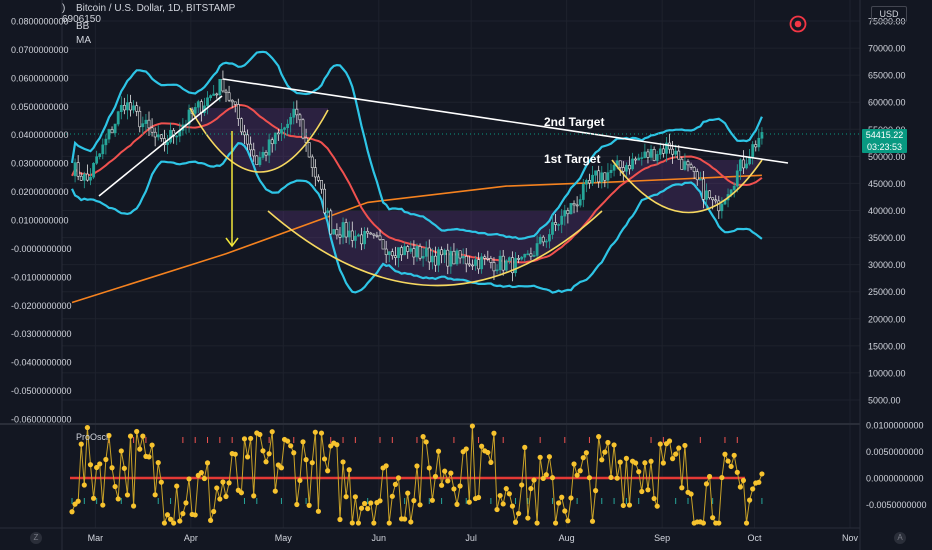 This screenshot has height=550, width=932. Describe the element at coordinates (36, 538) in the screenshot. I see `timezone-toggle: Z` at that location.